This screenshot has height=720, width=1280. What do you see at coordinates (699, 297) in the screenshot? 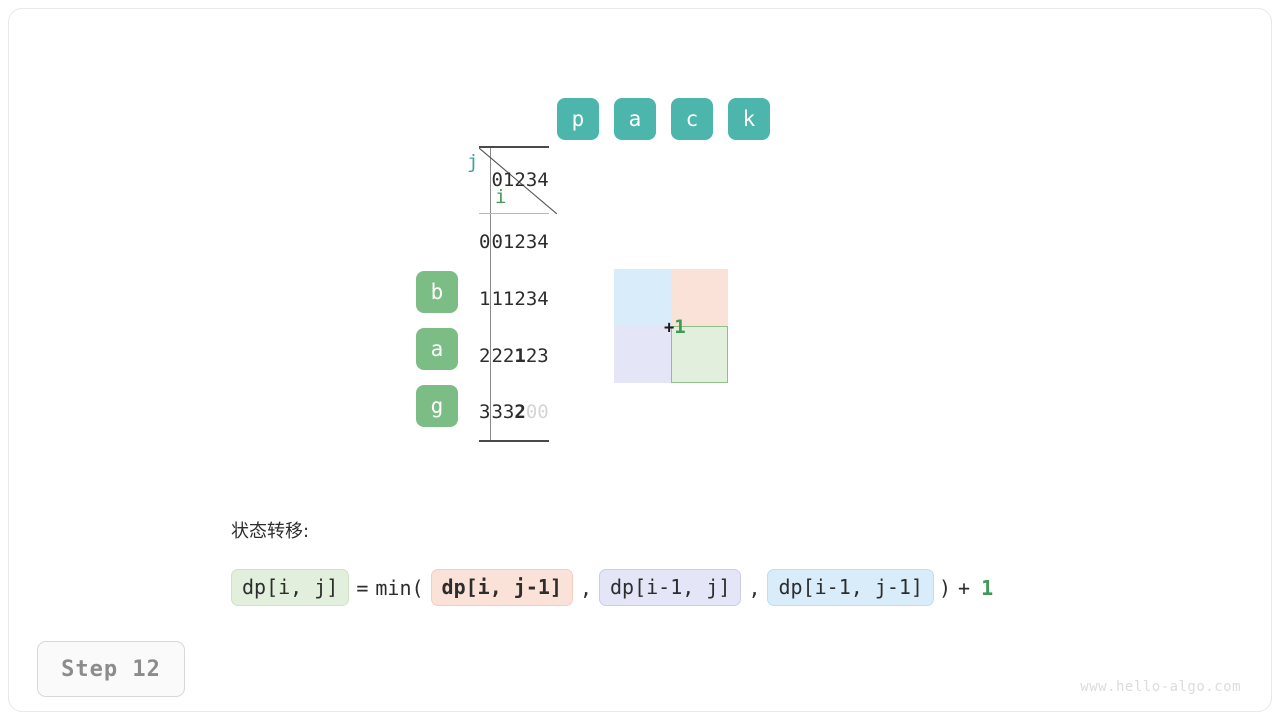
I see `highlight-dp-i-jminus1` at bounding box center [699, 297].